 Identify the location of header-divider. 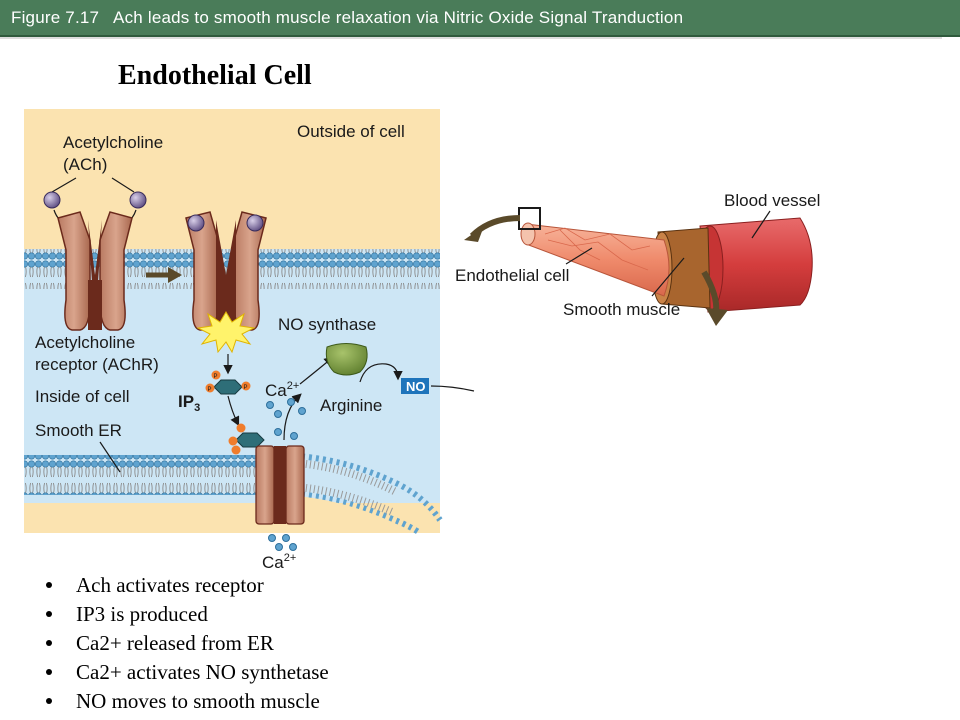
(471, 38).